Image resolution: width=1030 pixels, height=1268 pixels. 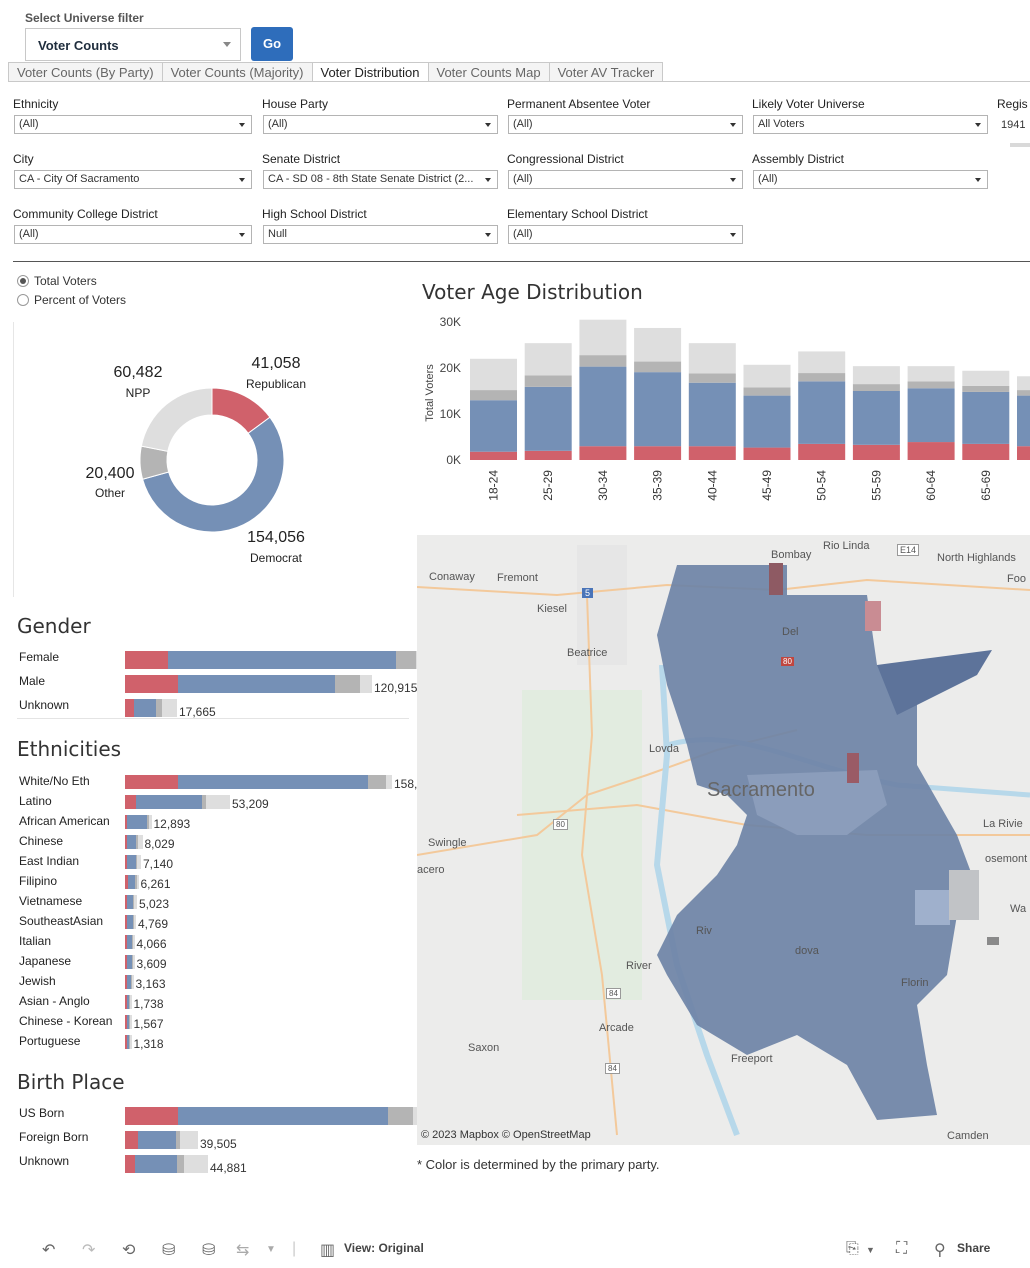 What do you see at coordinates (767, 391) in the screenshot?
I see `age-bar-45-49-other` at bounding box center [767, 391].